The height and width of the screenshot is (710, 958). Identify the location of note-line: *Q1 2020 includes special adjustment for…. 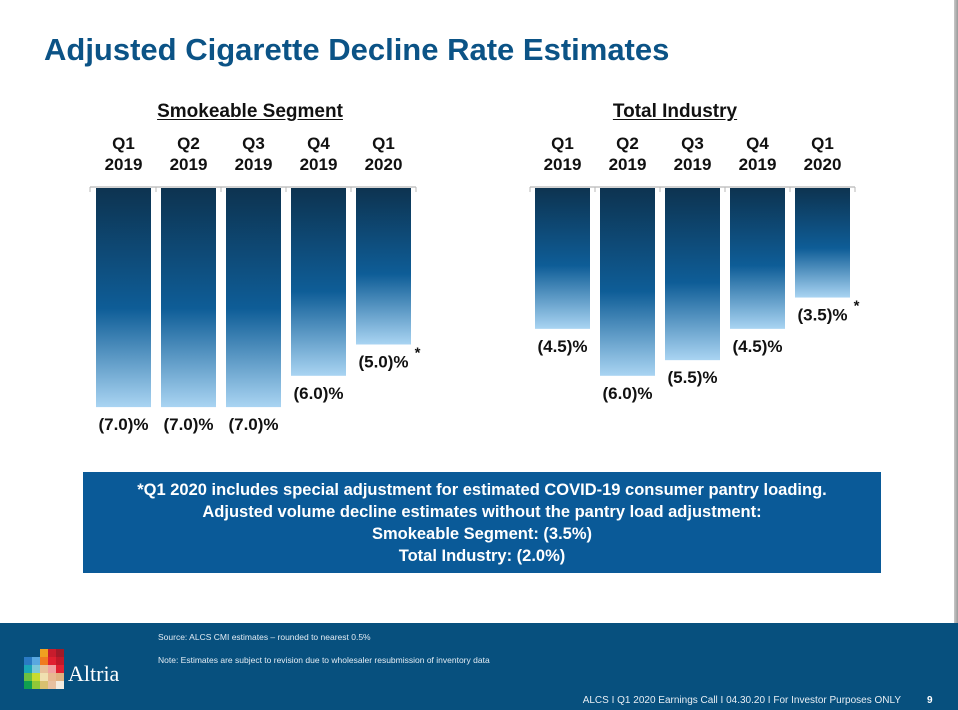
(482, 490).